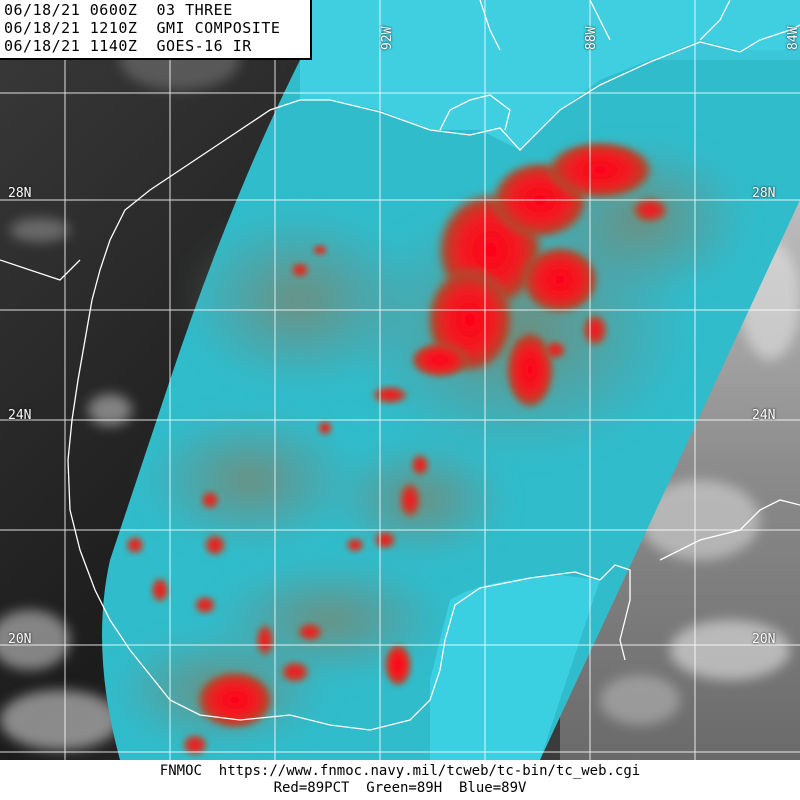  Describe the element at coordinates (793, 38) in the screenshot. I see `lon-label-84w: 84W` at that location.